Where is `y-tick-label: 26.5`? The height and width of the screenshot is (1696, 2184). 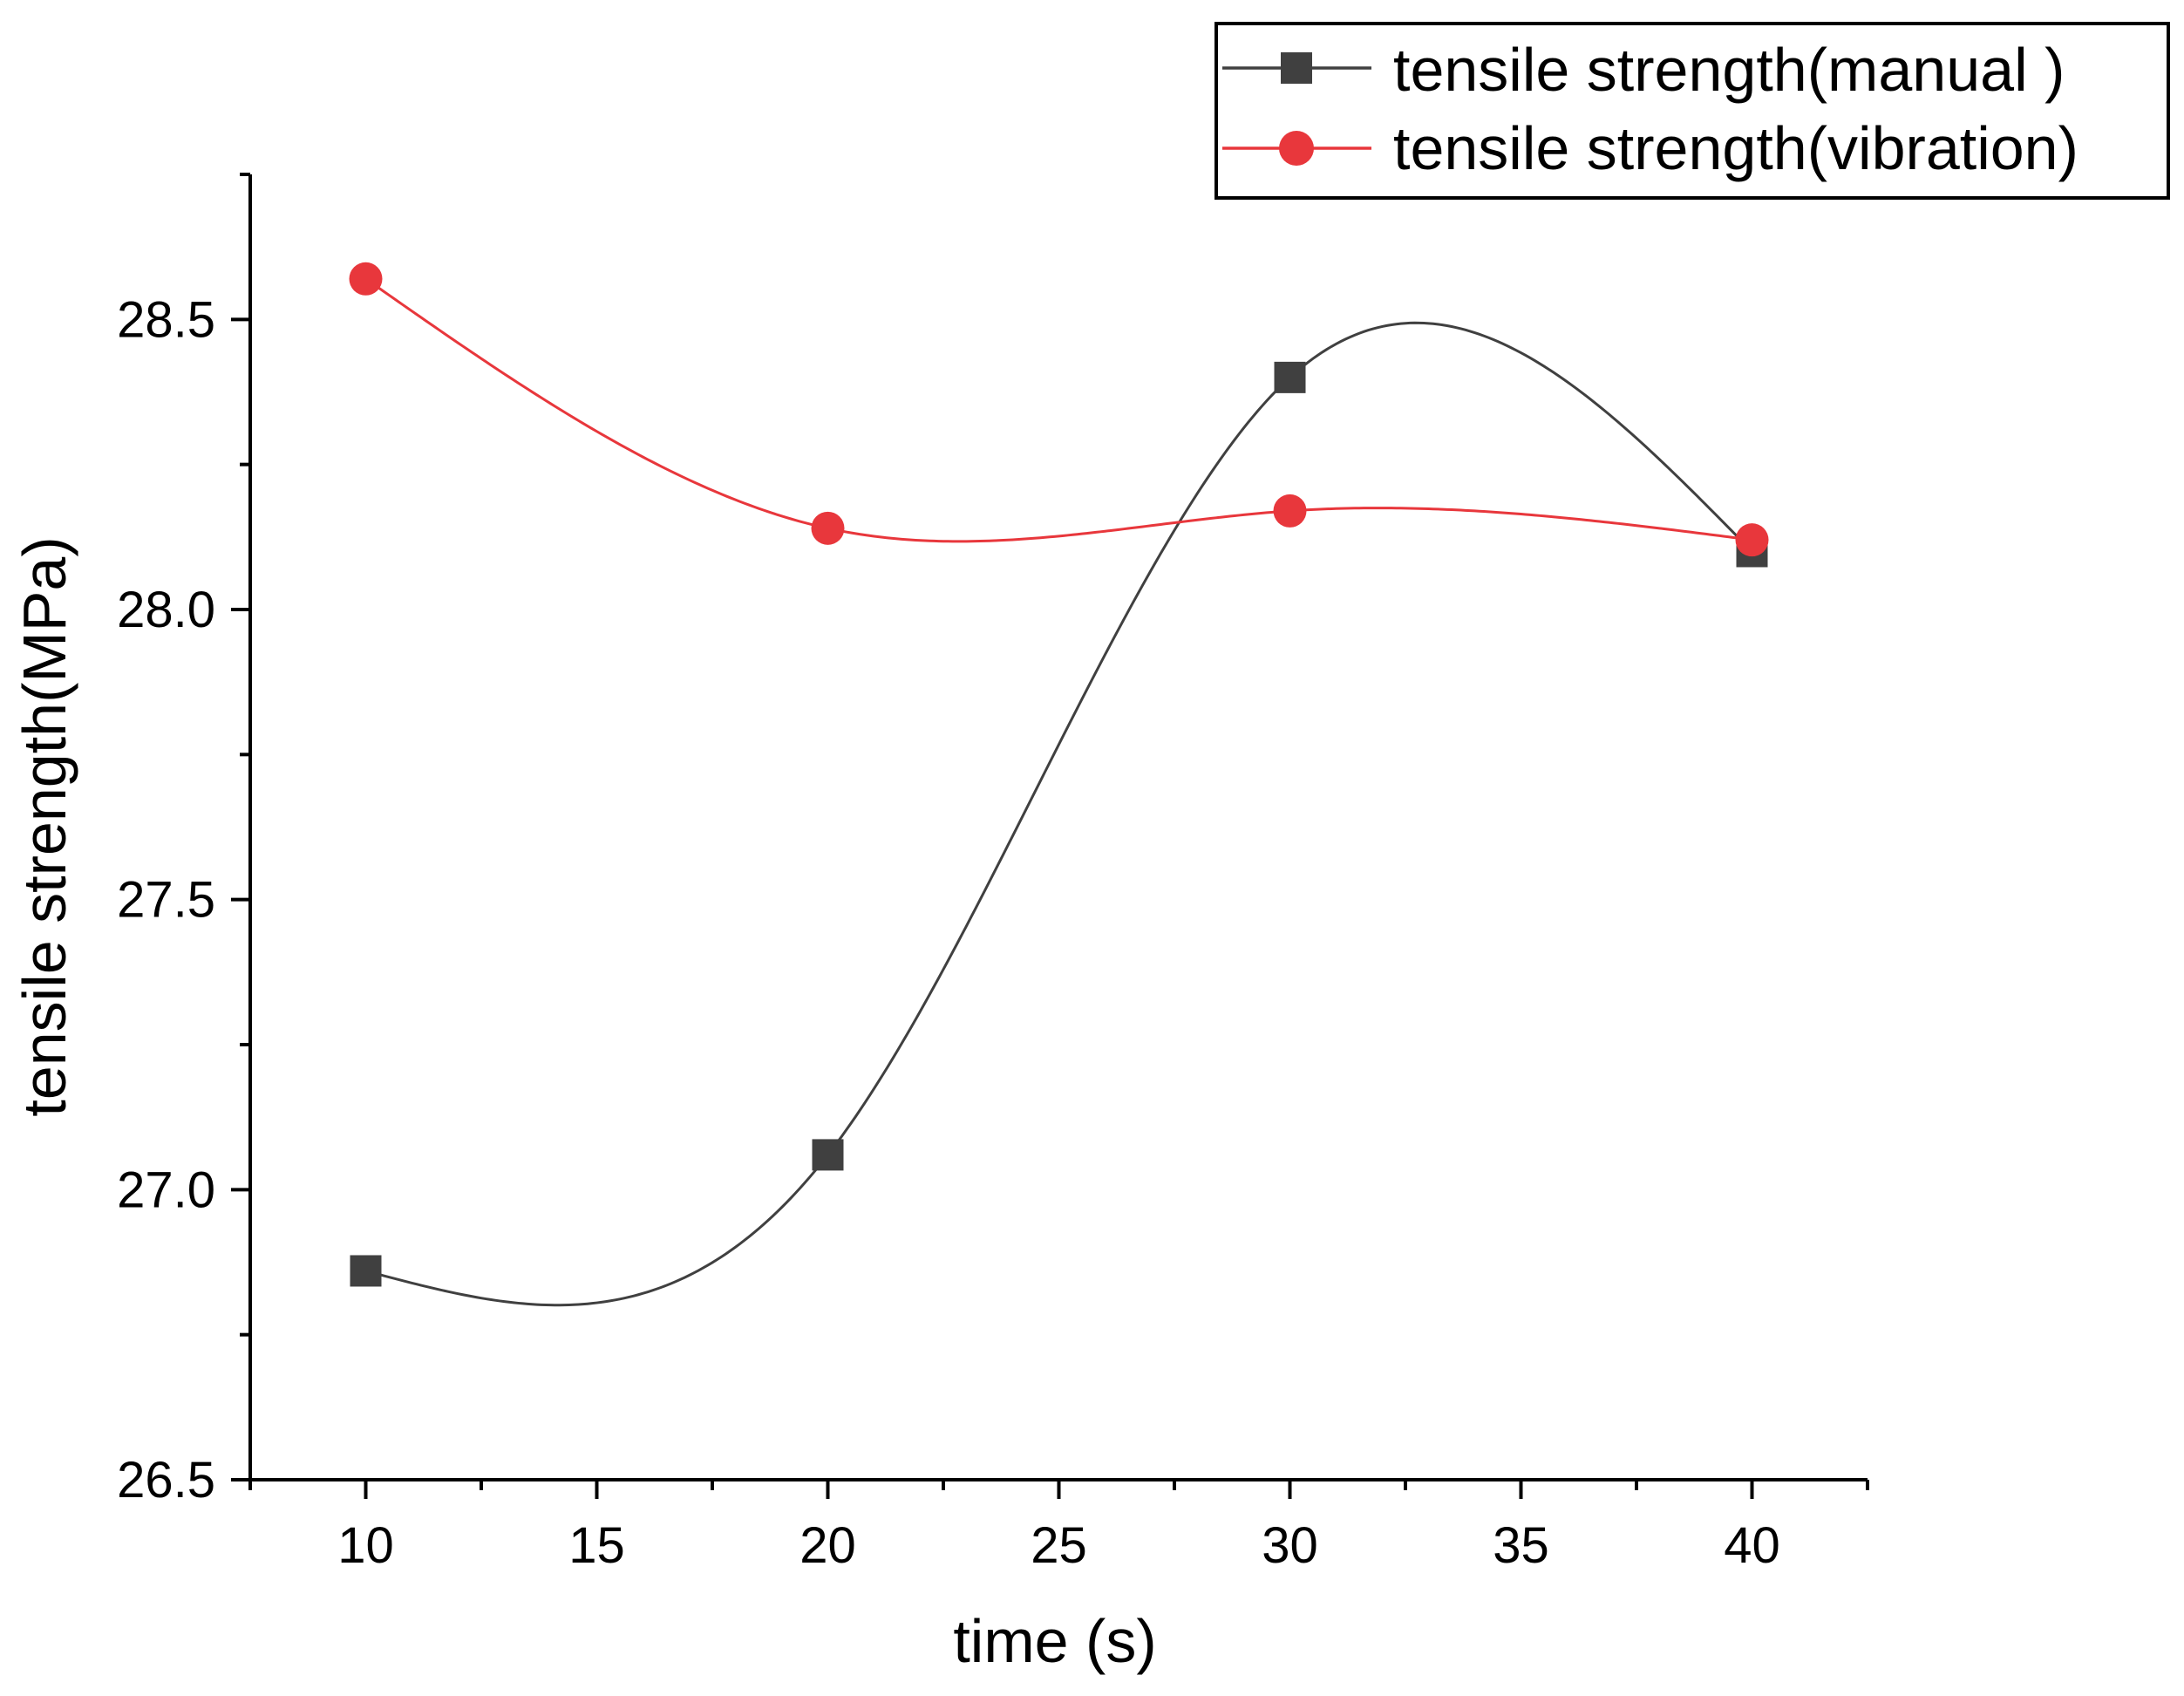
y-tick-label: 26.5 is located at coordinates (166, 1480).